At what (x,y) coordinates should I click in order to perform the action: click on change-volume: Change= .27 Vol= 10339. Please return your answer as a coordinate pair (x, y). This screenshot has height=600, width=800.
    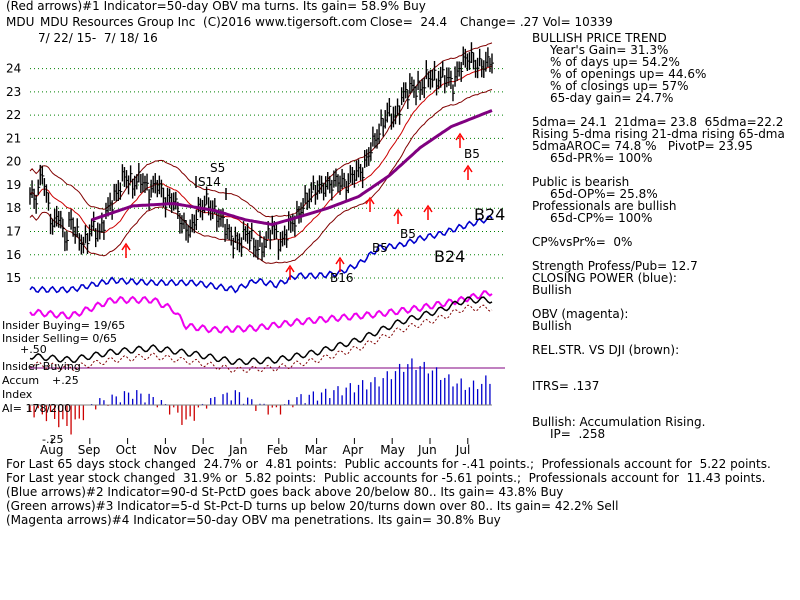
    Looking at the image, I should click on (536, 22).